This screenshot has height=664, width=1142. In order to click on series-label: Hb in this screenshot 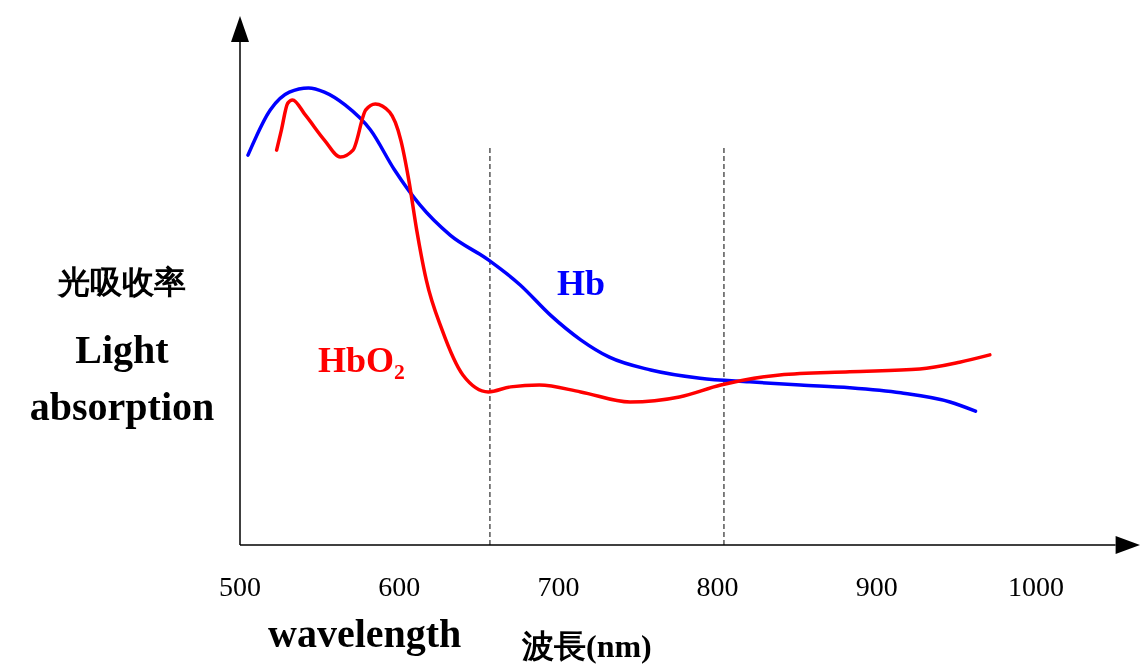, I will do `click(581, 283)`.